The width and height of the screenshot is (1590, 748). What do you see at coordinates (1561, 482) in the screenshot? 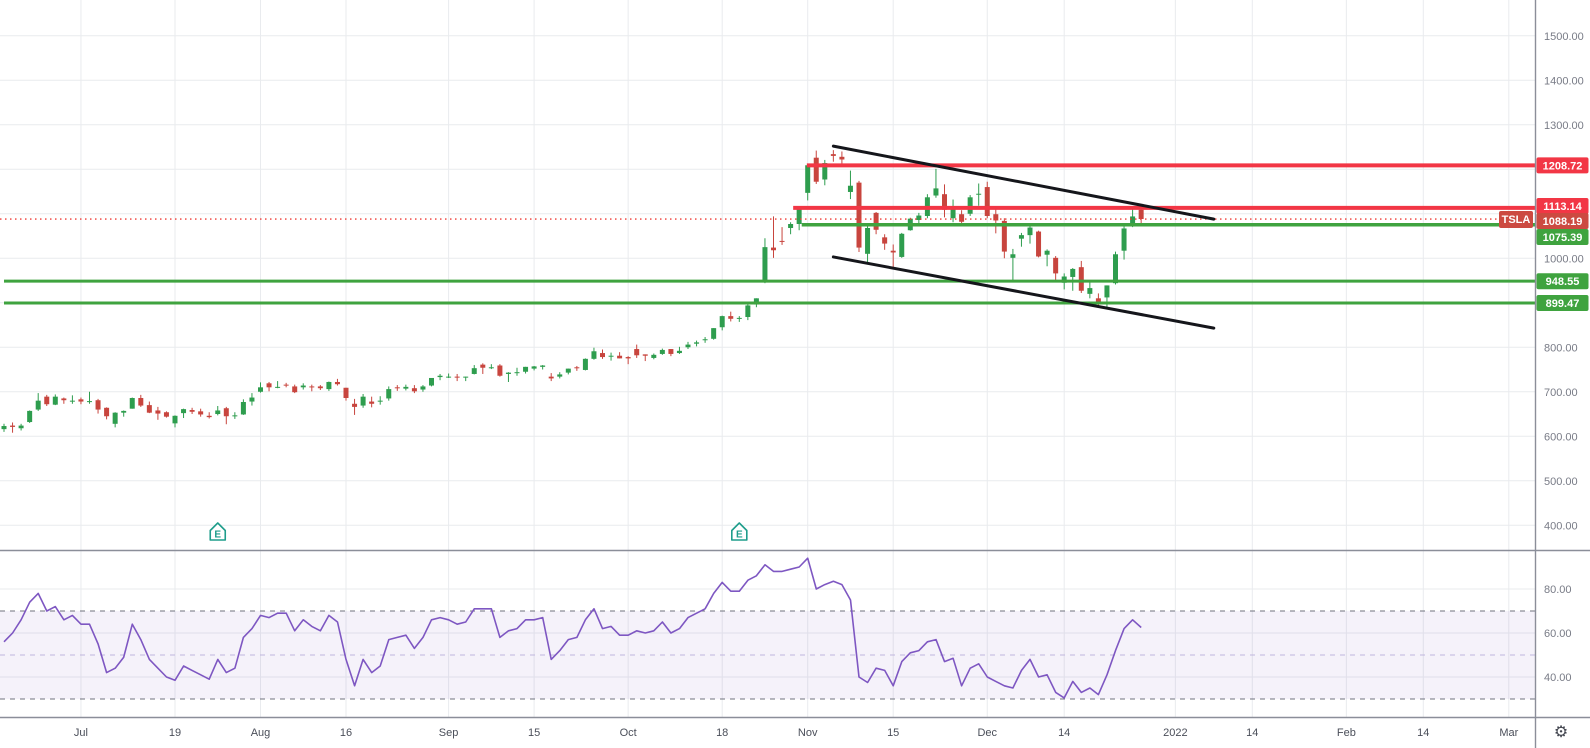
I see `price-axis-label: 500.00` at bounding box center [1561, 482].